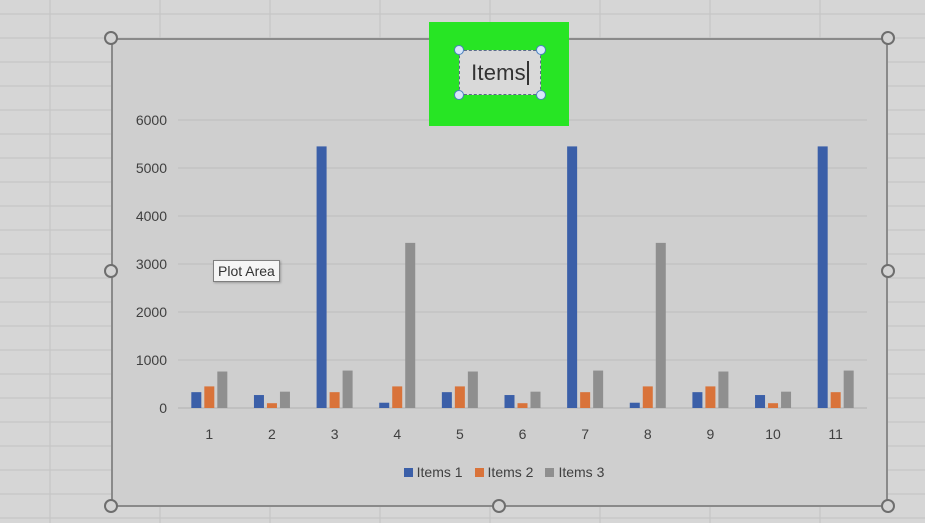 Image resolution: width=925 pixels, height=523 pixels. I want to click on y-tick-label: 5000, so click(151, 168).